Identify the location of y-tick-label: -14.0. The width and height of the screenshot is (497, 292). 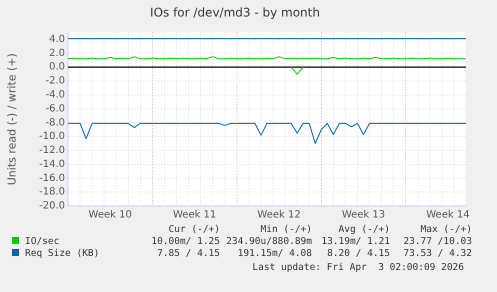
(52, 164).